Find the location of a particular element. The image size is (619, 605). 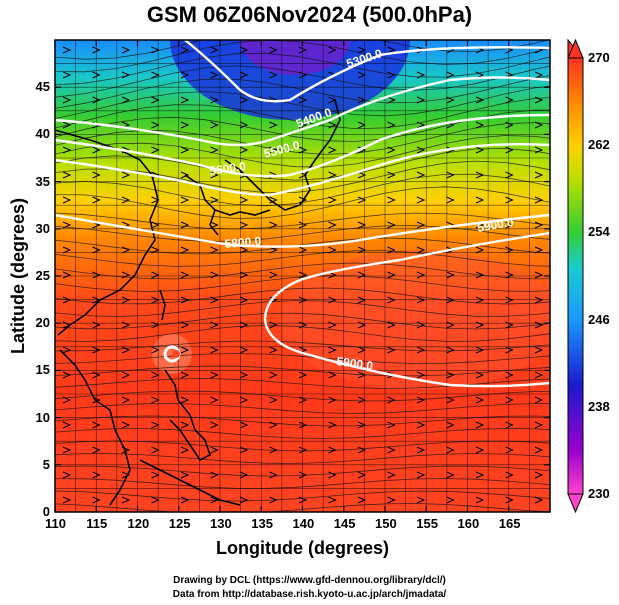

subtropical-high is located at coordinates (415, 320).